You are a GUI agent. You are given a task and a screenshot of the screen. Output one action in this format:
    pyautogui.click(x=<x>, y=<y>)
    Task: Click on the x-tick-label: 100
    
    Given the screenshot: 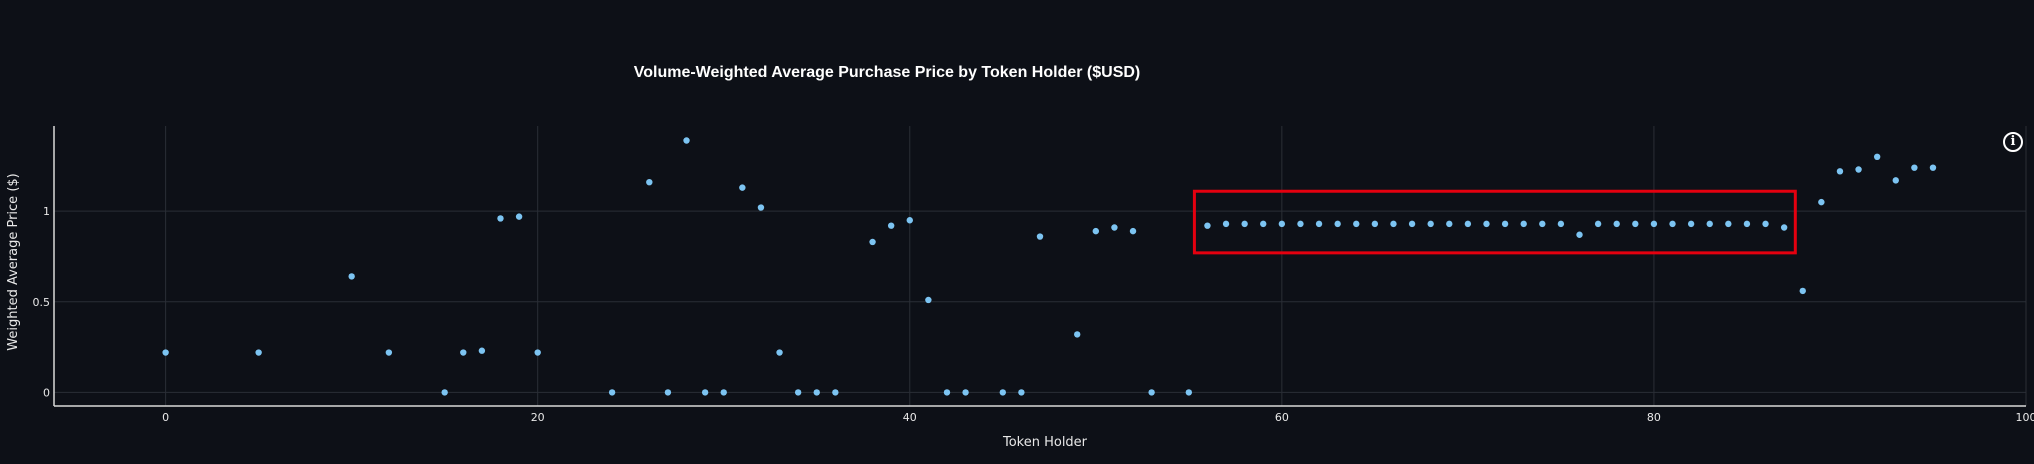 What is the action you would take?
    pyautogui.click(x=2025, y=417)
    